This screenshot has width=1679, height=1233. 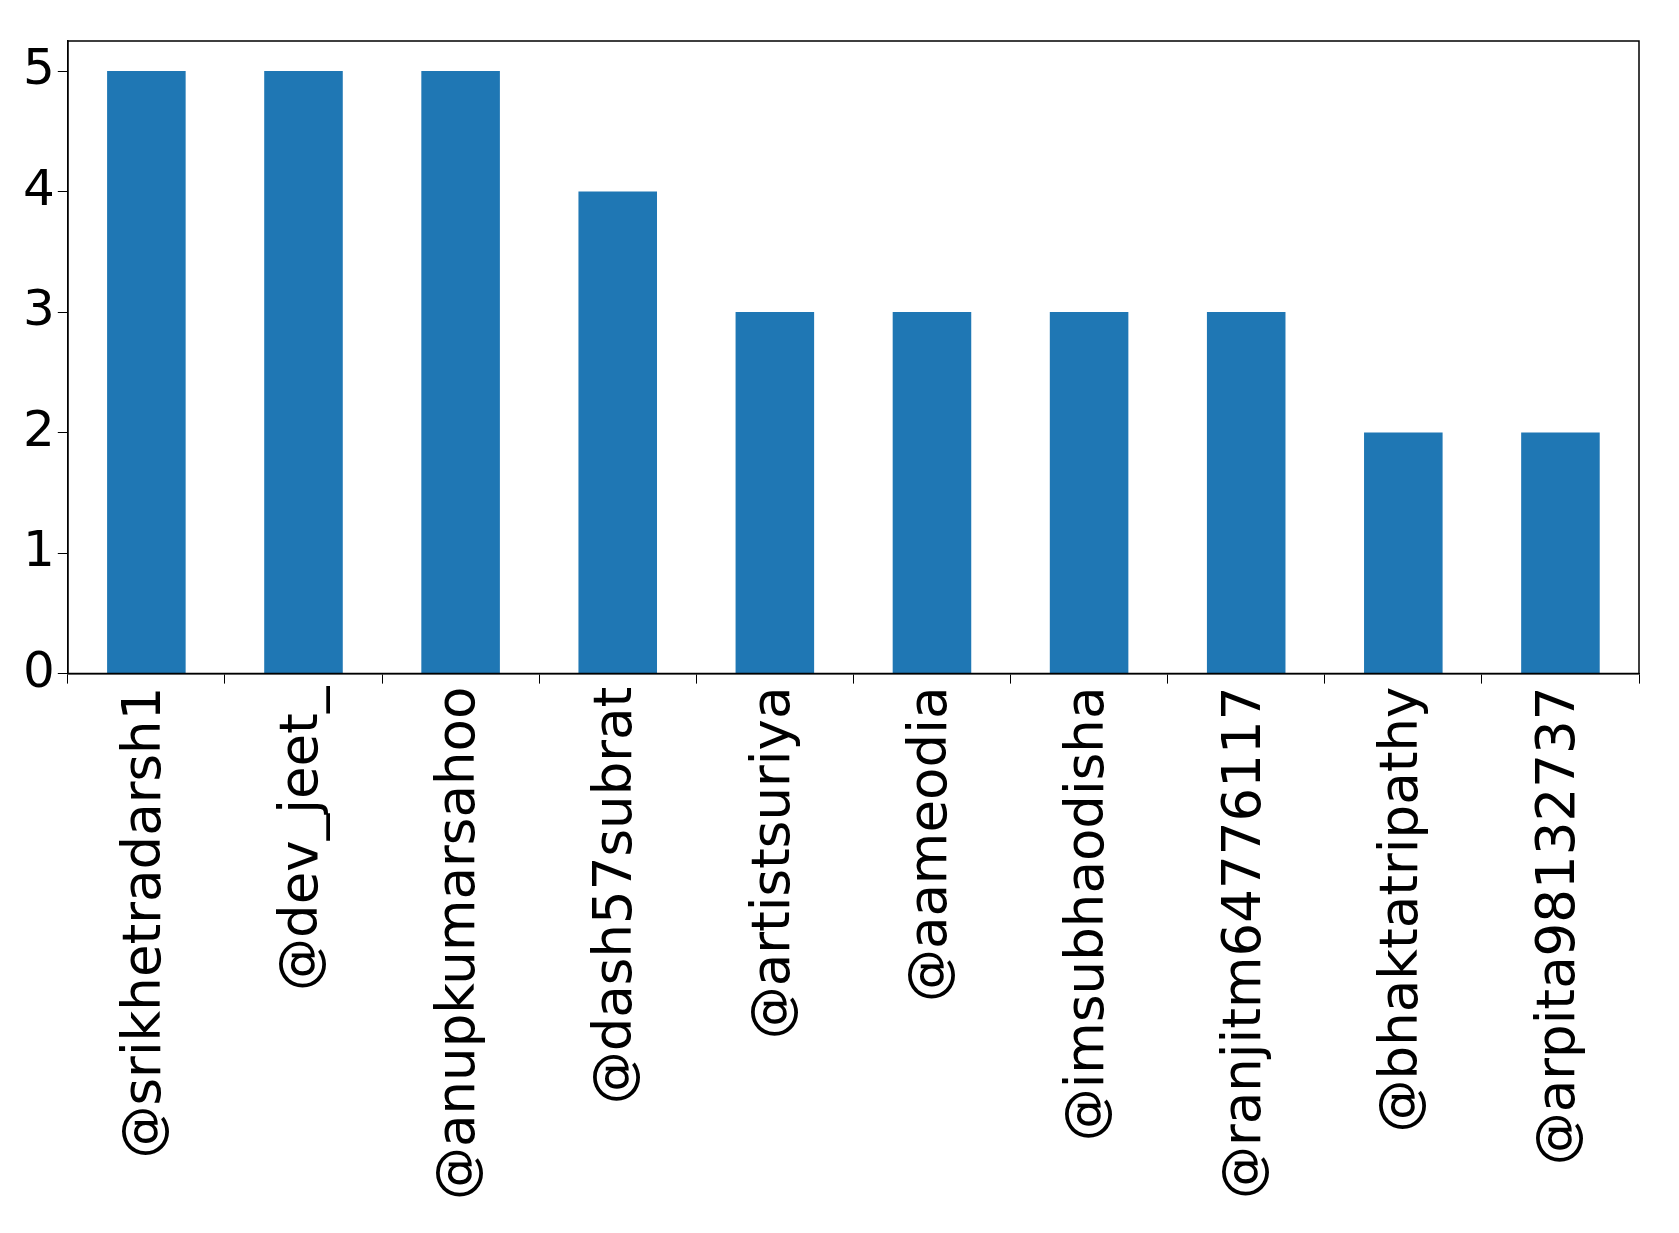 I want to click on x-tick-label: @bhaktatripathy, so click(x=1399, y=909).